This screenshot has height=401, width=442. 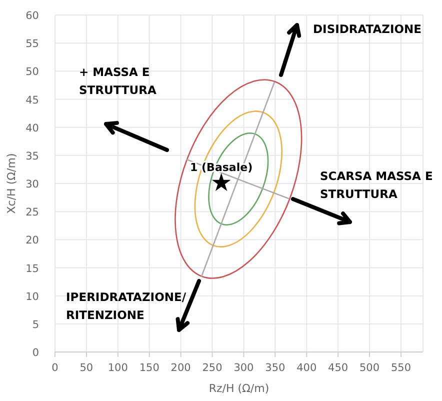 What do you see at coordinates (244, 368) in the screenshot?
I see `x-tick-label: 300` at bounding box center [244, 368].